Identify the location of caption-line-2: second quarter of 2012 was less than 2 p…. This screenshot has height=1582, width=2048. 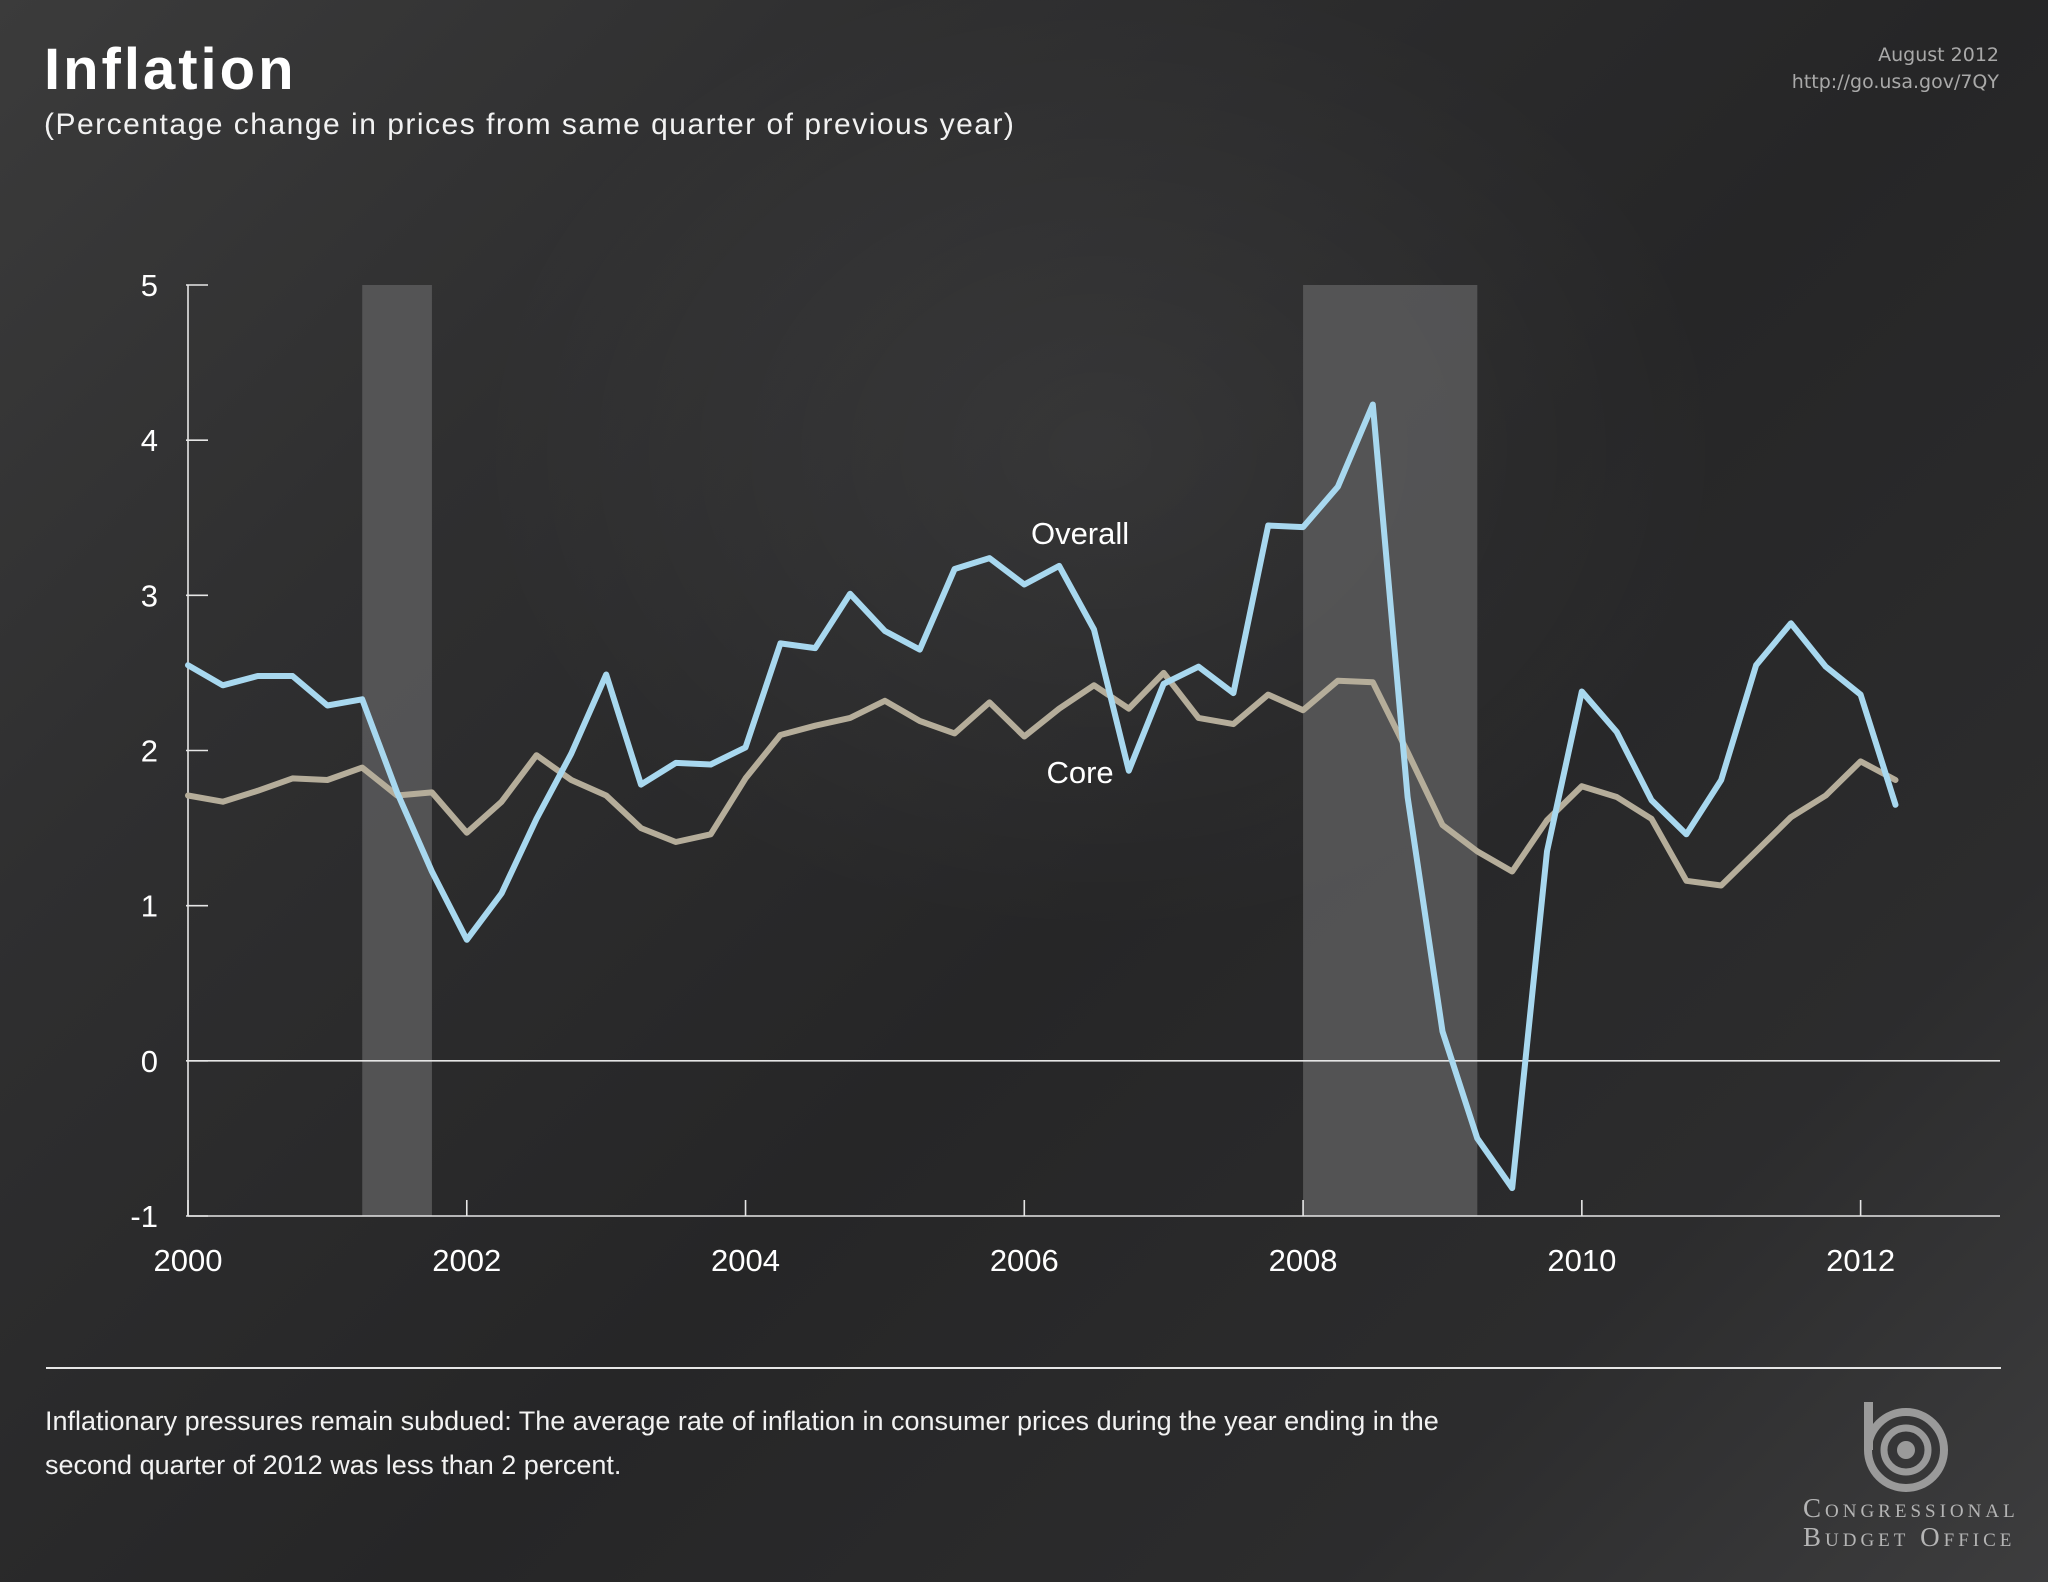
(333, 1465).